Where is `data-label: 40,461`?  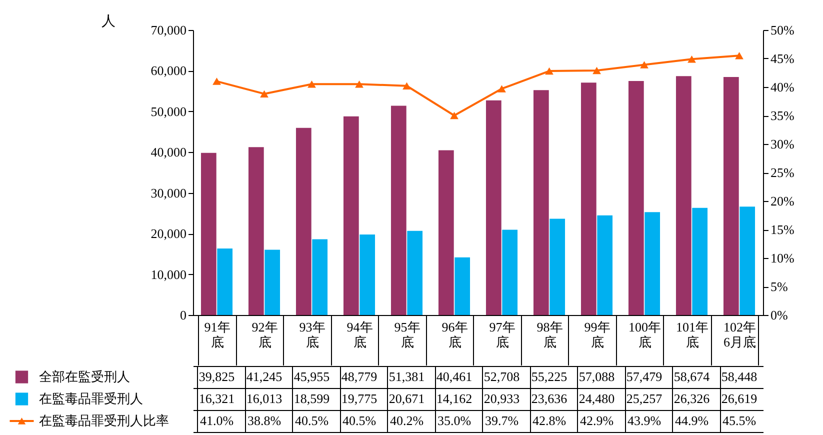
data-label: 40,461 is located at coordinates (454, 376).